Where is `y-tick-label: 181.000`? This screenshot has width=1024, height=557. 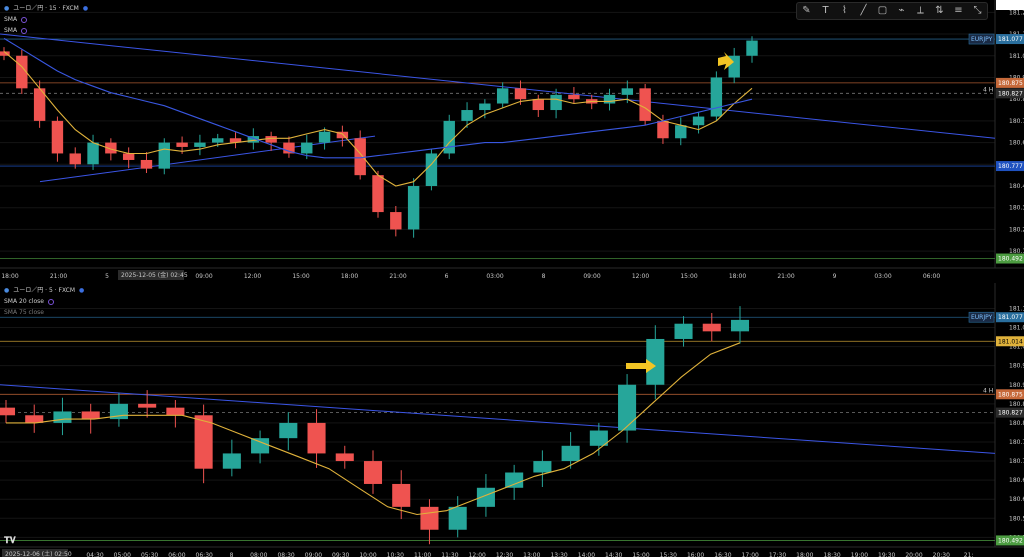
y-tick-label: 181.000 is located at coordinates (1016, 347).